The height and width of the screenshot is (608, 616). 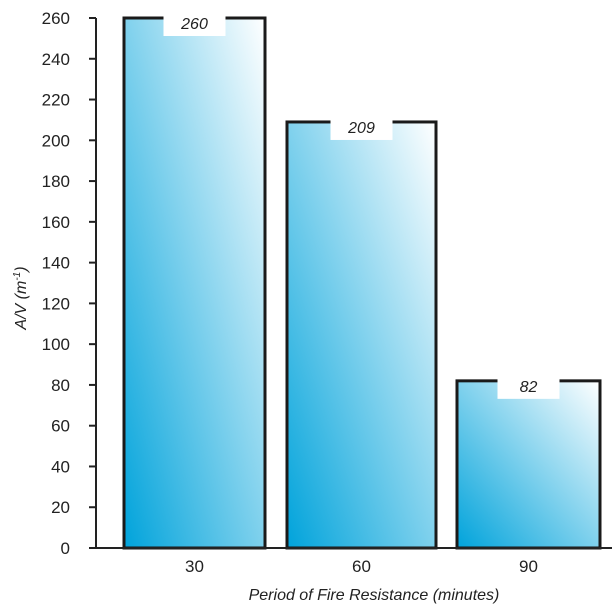 I want to click on y-tick-label: 200, so click(x=56, y=140).